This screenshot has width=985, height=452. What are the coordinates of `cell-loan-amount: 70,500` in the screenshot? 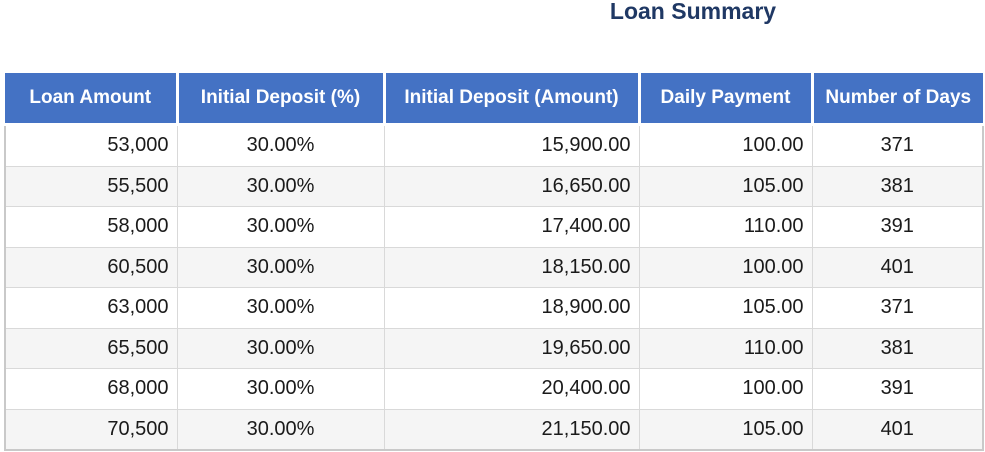 It's located at (91, 429).